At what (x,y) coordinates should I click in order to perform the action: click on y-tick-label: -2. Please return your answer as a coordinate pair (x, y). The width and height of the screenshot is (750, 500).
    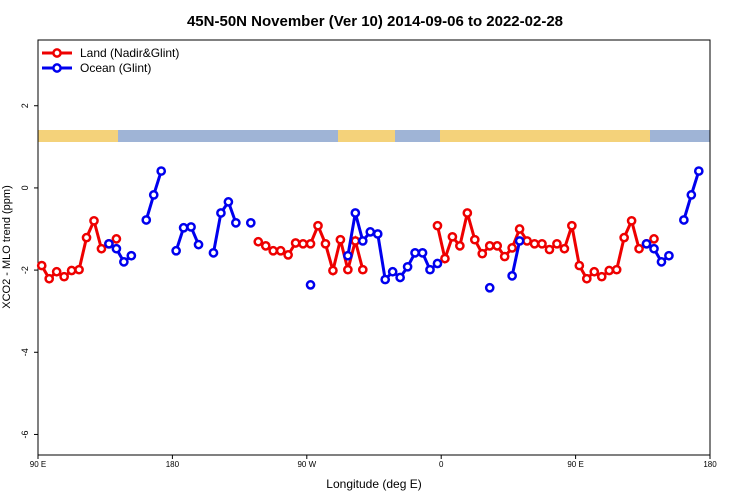
    Looking at the image, I should click on (25, 270).